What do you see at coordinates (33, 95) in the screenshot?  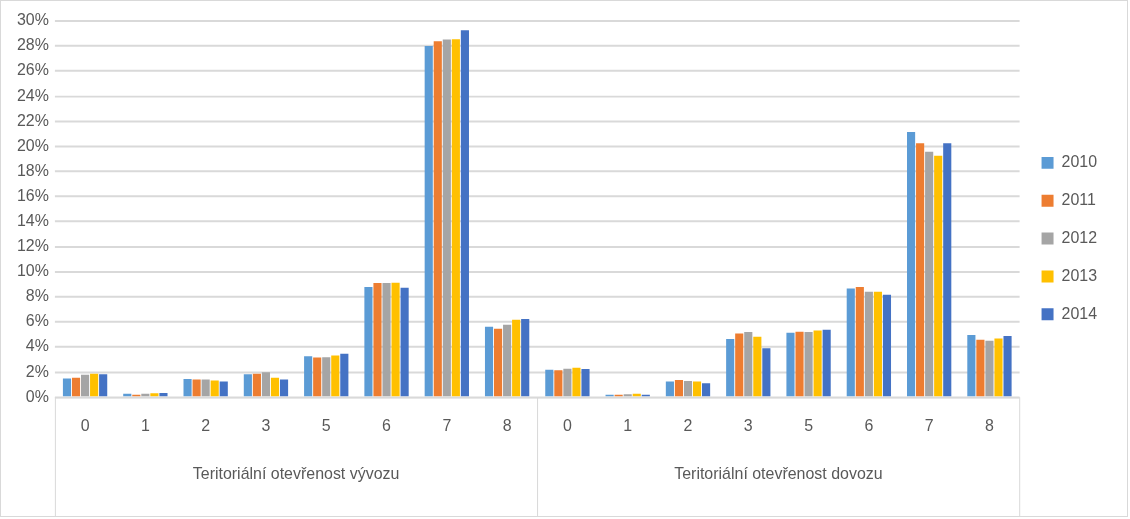 I see `y-tick-label: 24%` at bounding box center [33, 95].